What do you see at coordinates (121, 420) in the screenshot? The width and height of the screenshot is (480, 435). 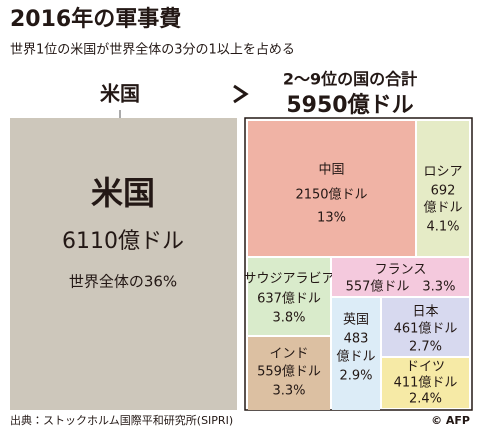 I see `source: 出典：ストックホルム国際平和研究所(SIPRI)` at bounding box center [121, 420].